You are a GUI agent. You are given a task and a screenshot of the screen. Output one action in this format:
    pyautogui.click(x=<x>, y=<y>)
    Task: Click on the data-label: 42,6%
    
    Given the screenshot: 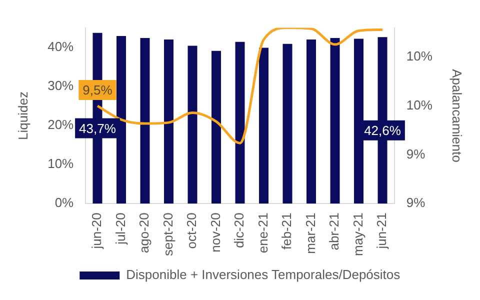 What is the action you would take?
    pyautogui.click(x=383, y=130)
    